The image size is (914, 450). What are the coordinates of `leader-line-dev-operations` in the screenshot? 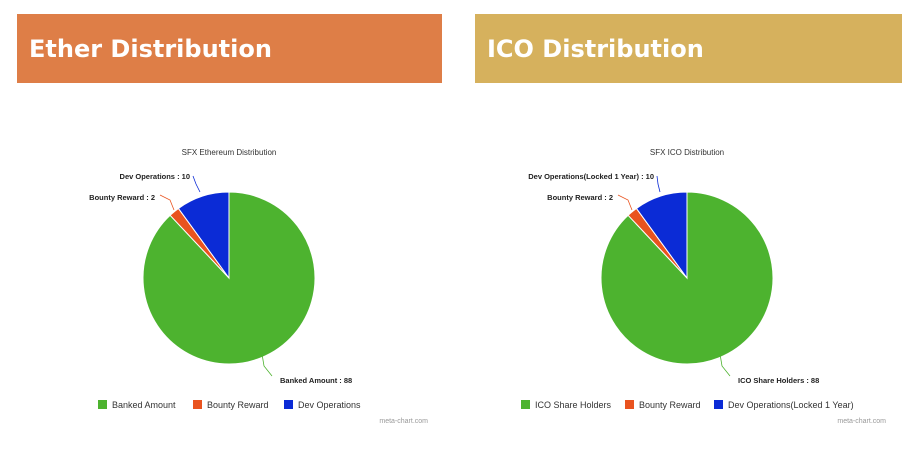 It's located at (196, 184).